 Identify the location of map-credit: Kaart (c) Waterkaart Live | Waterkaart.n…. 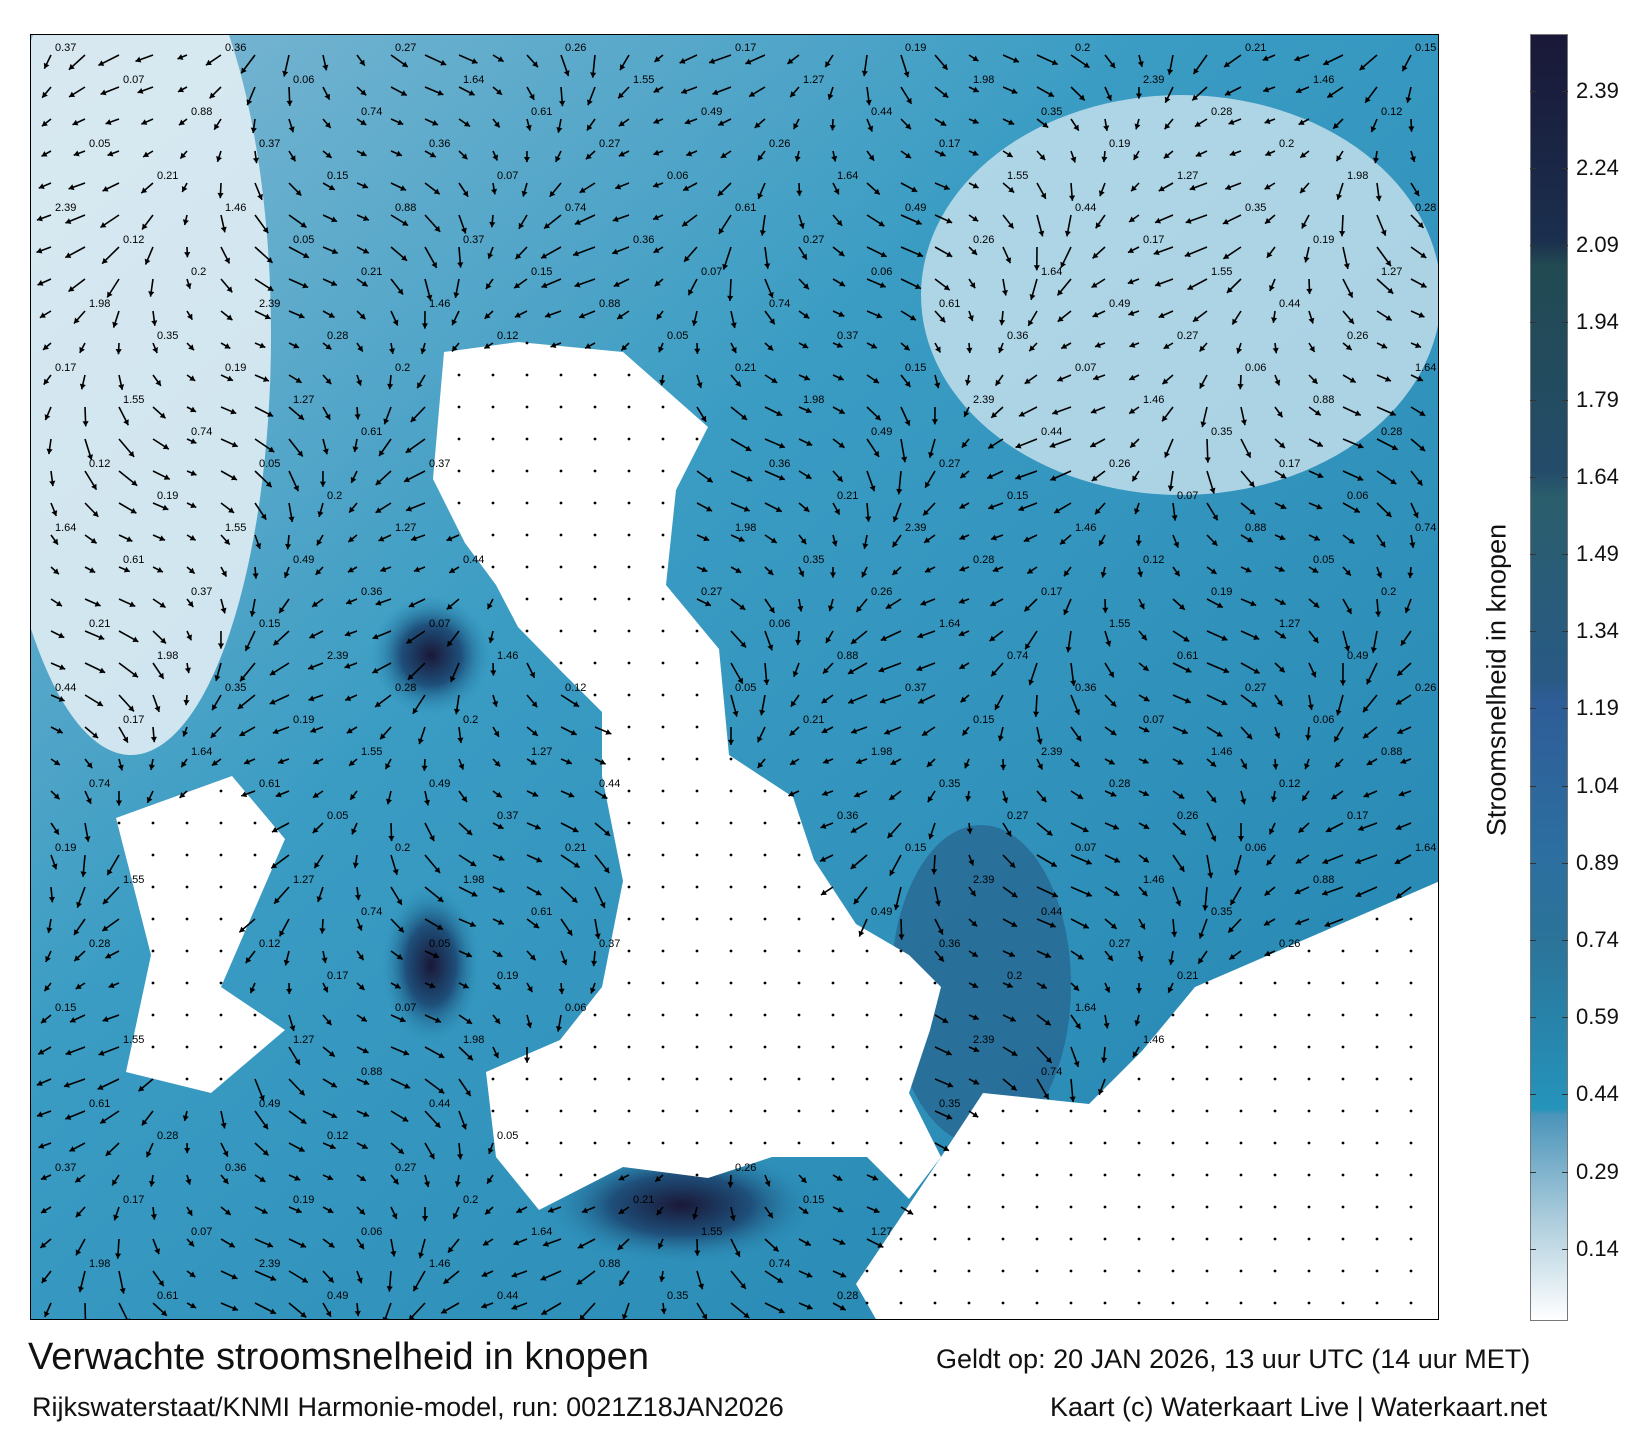
(1299, 1407).